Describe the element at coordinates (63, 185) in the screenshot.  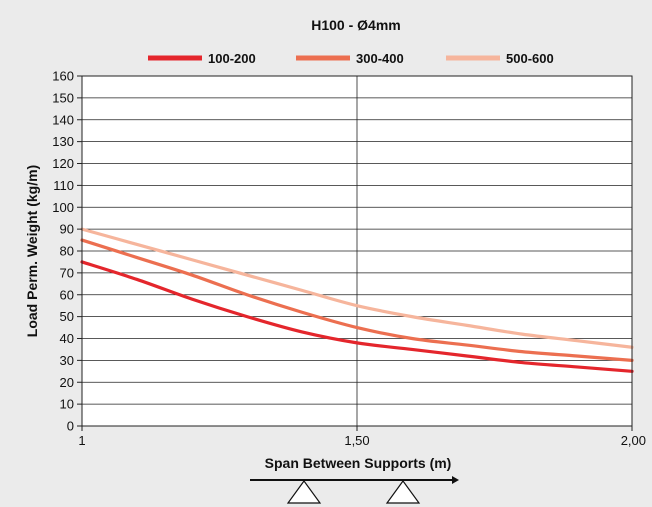
I see `y-tick-label: 110` at that location.